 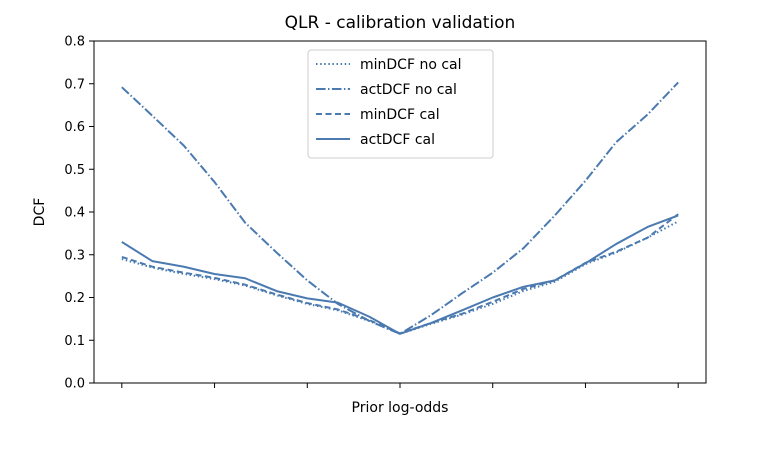 What do you see at coordinates (74, 84) in the screenshot?
I see `y-tick-label: 0.7` at bounding box center [74, 84].